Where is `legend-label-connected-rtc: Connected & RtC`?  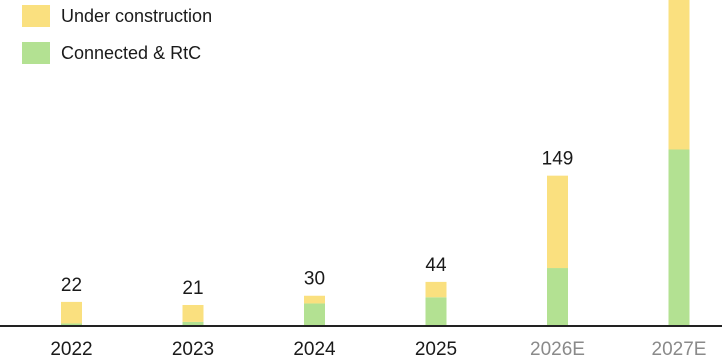 legend-label-connected-rtc: Connected & RtC is located at coordinates (131, 52).